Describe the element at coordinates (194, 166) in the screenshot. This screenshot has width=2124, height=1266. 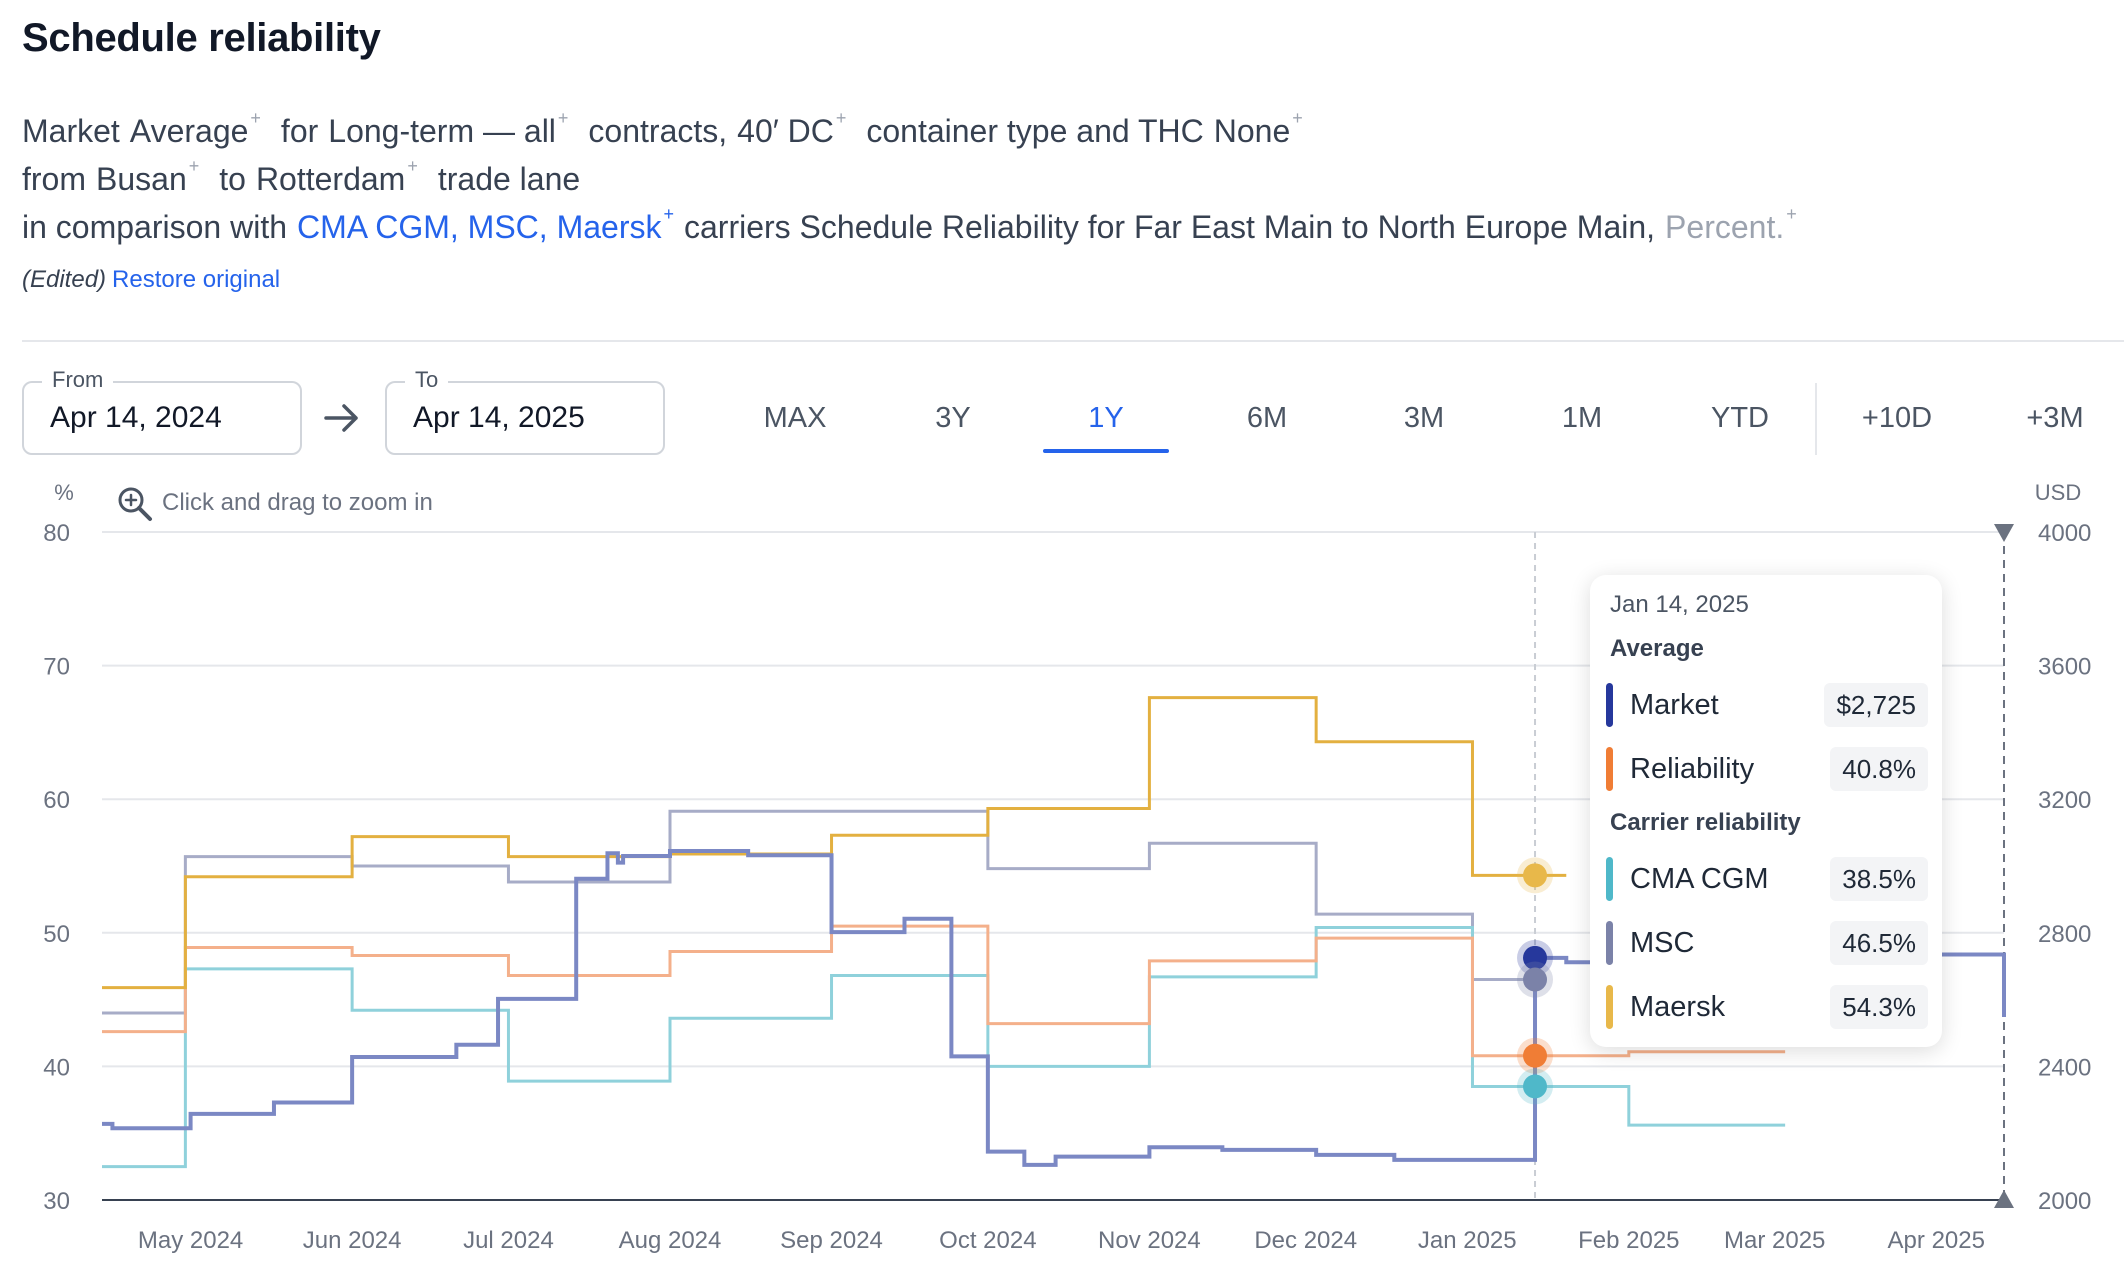
I see `origin-plus-icon: +` at that location.